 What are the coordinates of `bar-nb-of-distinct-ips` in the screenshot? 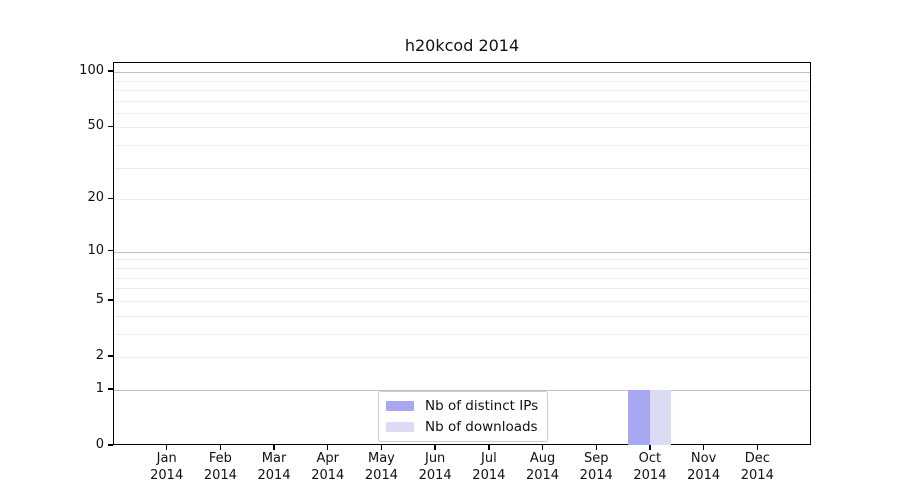 It's located at (639, 417).